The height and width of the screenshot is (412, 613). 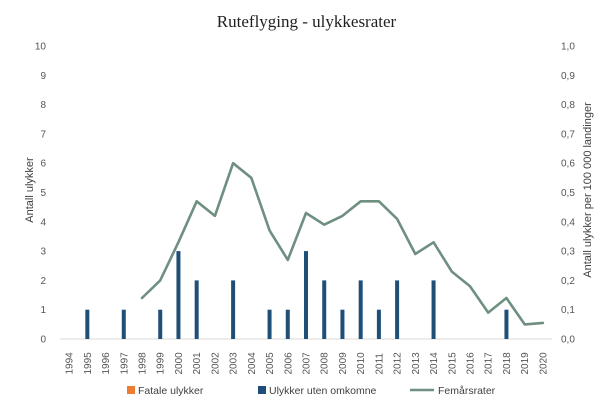 What do you see at coordinates (568, 164) in the screenshot?
I see `y-right-tick-label: 0,6` at bounding box center [568, 164].